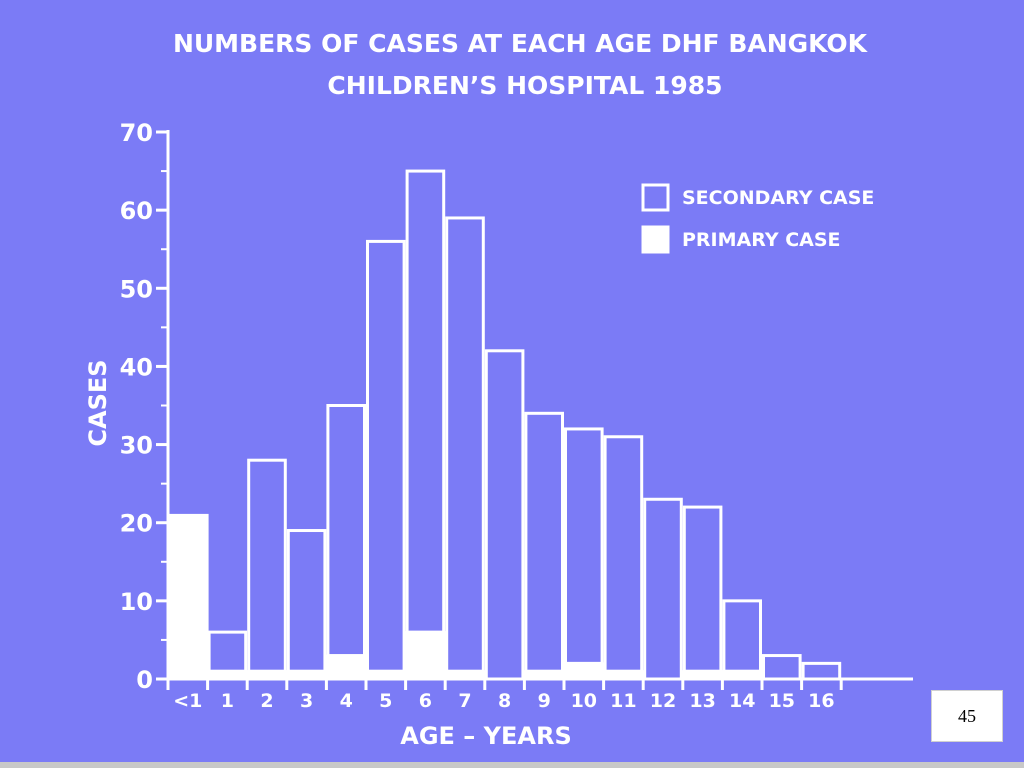 The width and height of the screenshot is (1024, 768). Describe the element at coordinates (521, 43) in the screenshot. I see `chart-title-line1: NUMBERS OF CASES AT EACH AGE DHF BANGKOK` at that location.